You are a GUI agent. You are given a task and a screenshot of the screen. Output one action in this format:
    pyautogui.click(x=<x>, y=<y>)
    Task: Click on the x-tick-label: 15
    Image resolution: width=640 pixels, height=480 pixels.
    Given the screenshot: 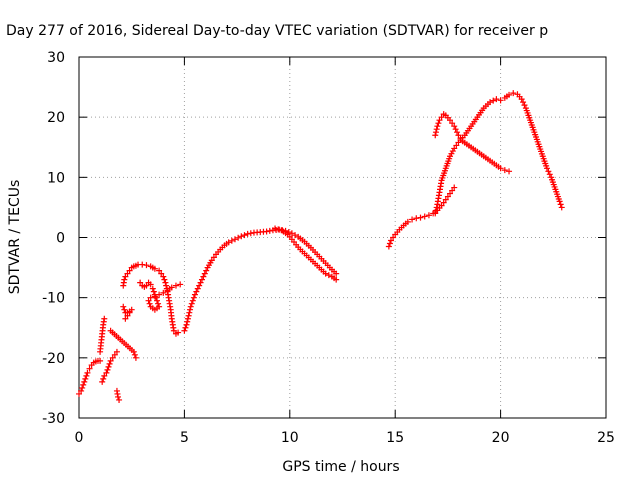 What is the action you would take?
    pyautogui.click(x=395, y=438)
    